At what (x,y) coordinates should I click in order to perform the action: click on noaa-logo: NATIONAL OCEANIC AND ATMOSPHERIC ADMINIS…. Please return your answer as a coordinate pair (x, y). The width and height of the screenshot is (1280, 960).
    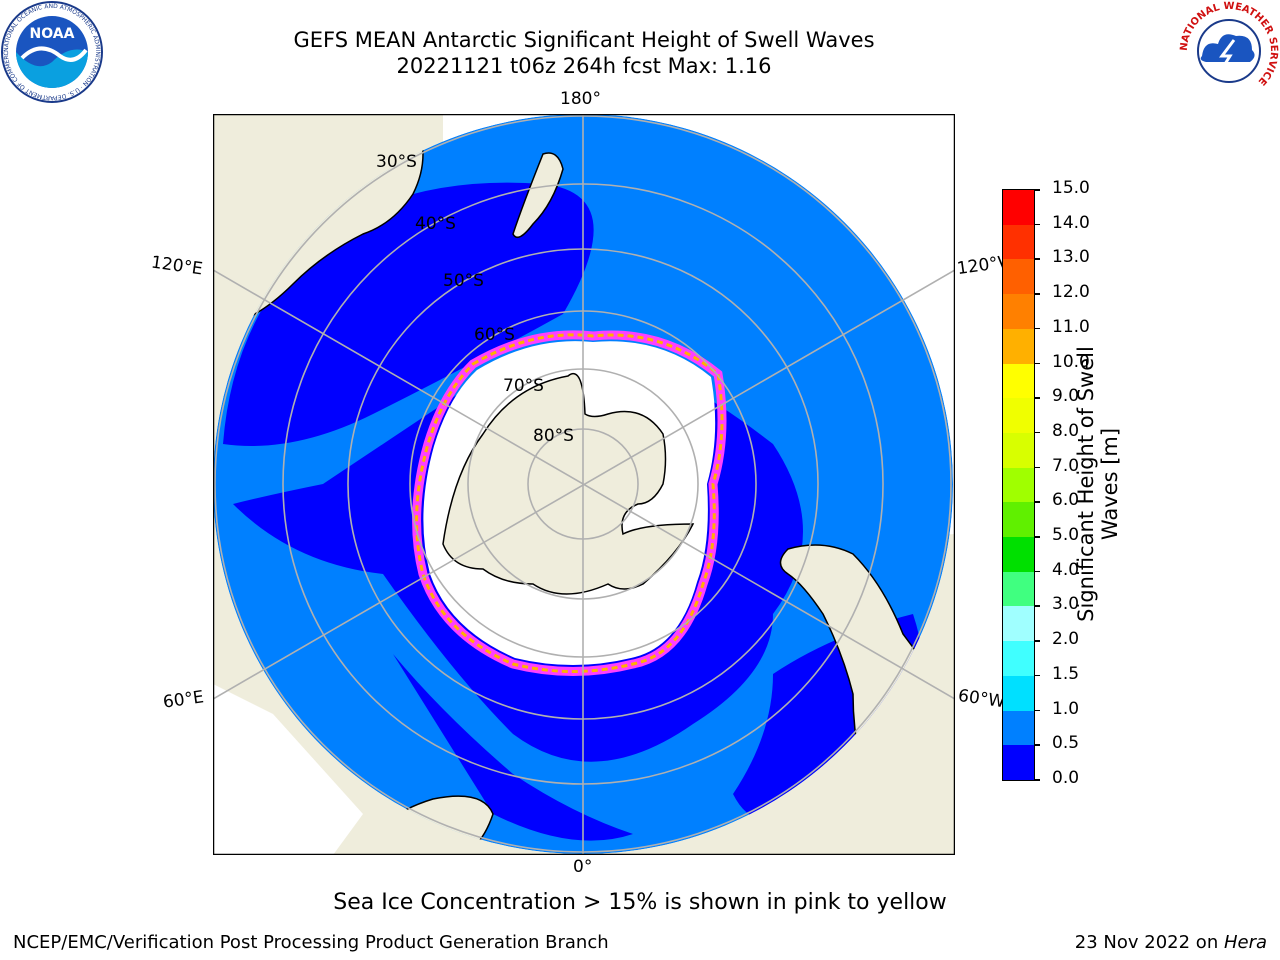
    Looking at the image, I should click on (51, 51).